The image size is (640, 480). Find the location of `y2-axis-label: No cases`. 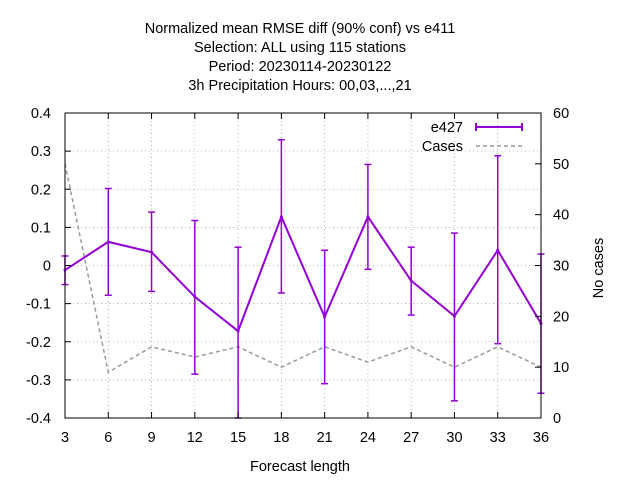

y2-axis-label: No cases is located at coordinates (599, 268).